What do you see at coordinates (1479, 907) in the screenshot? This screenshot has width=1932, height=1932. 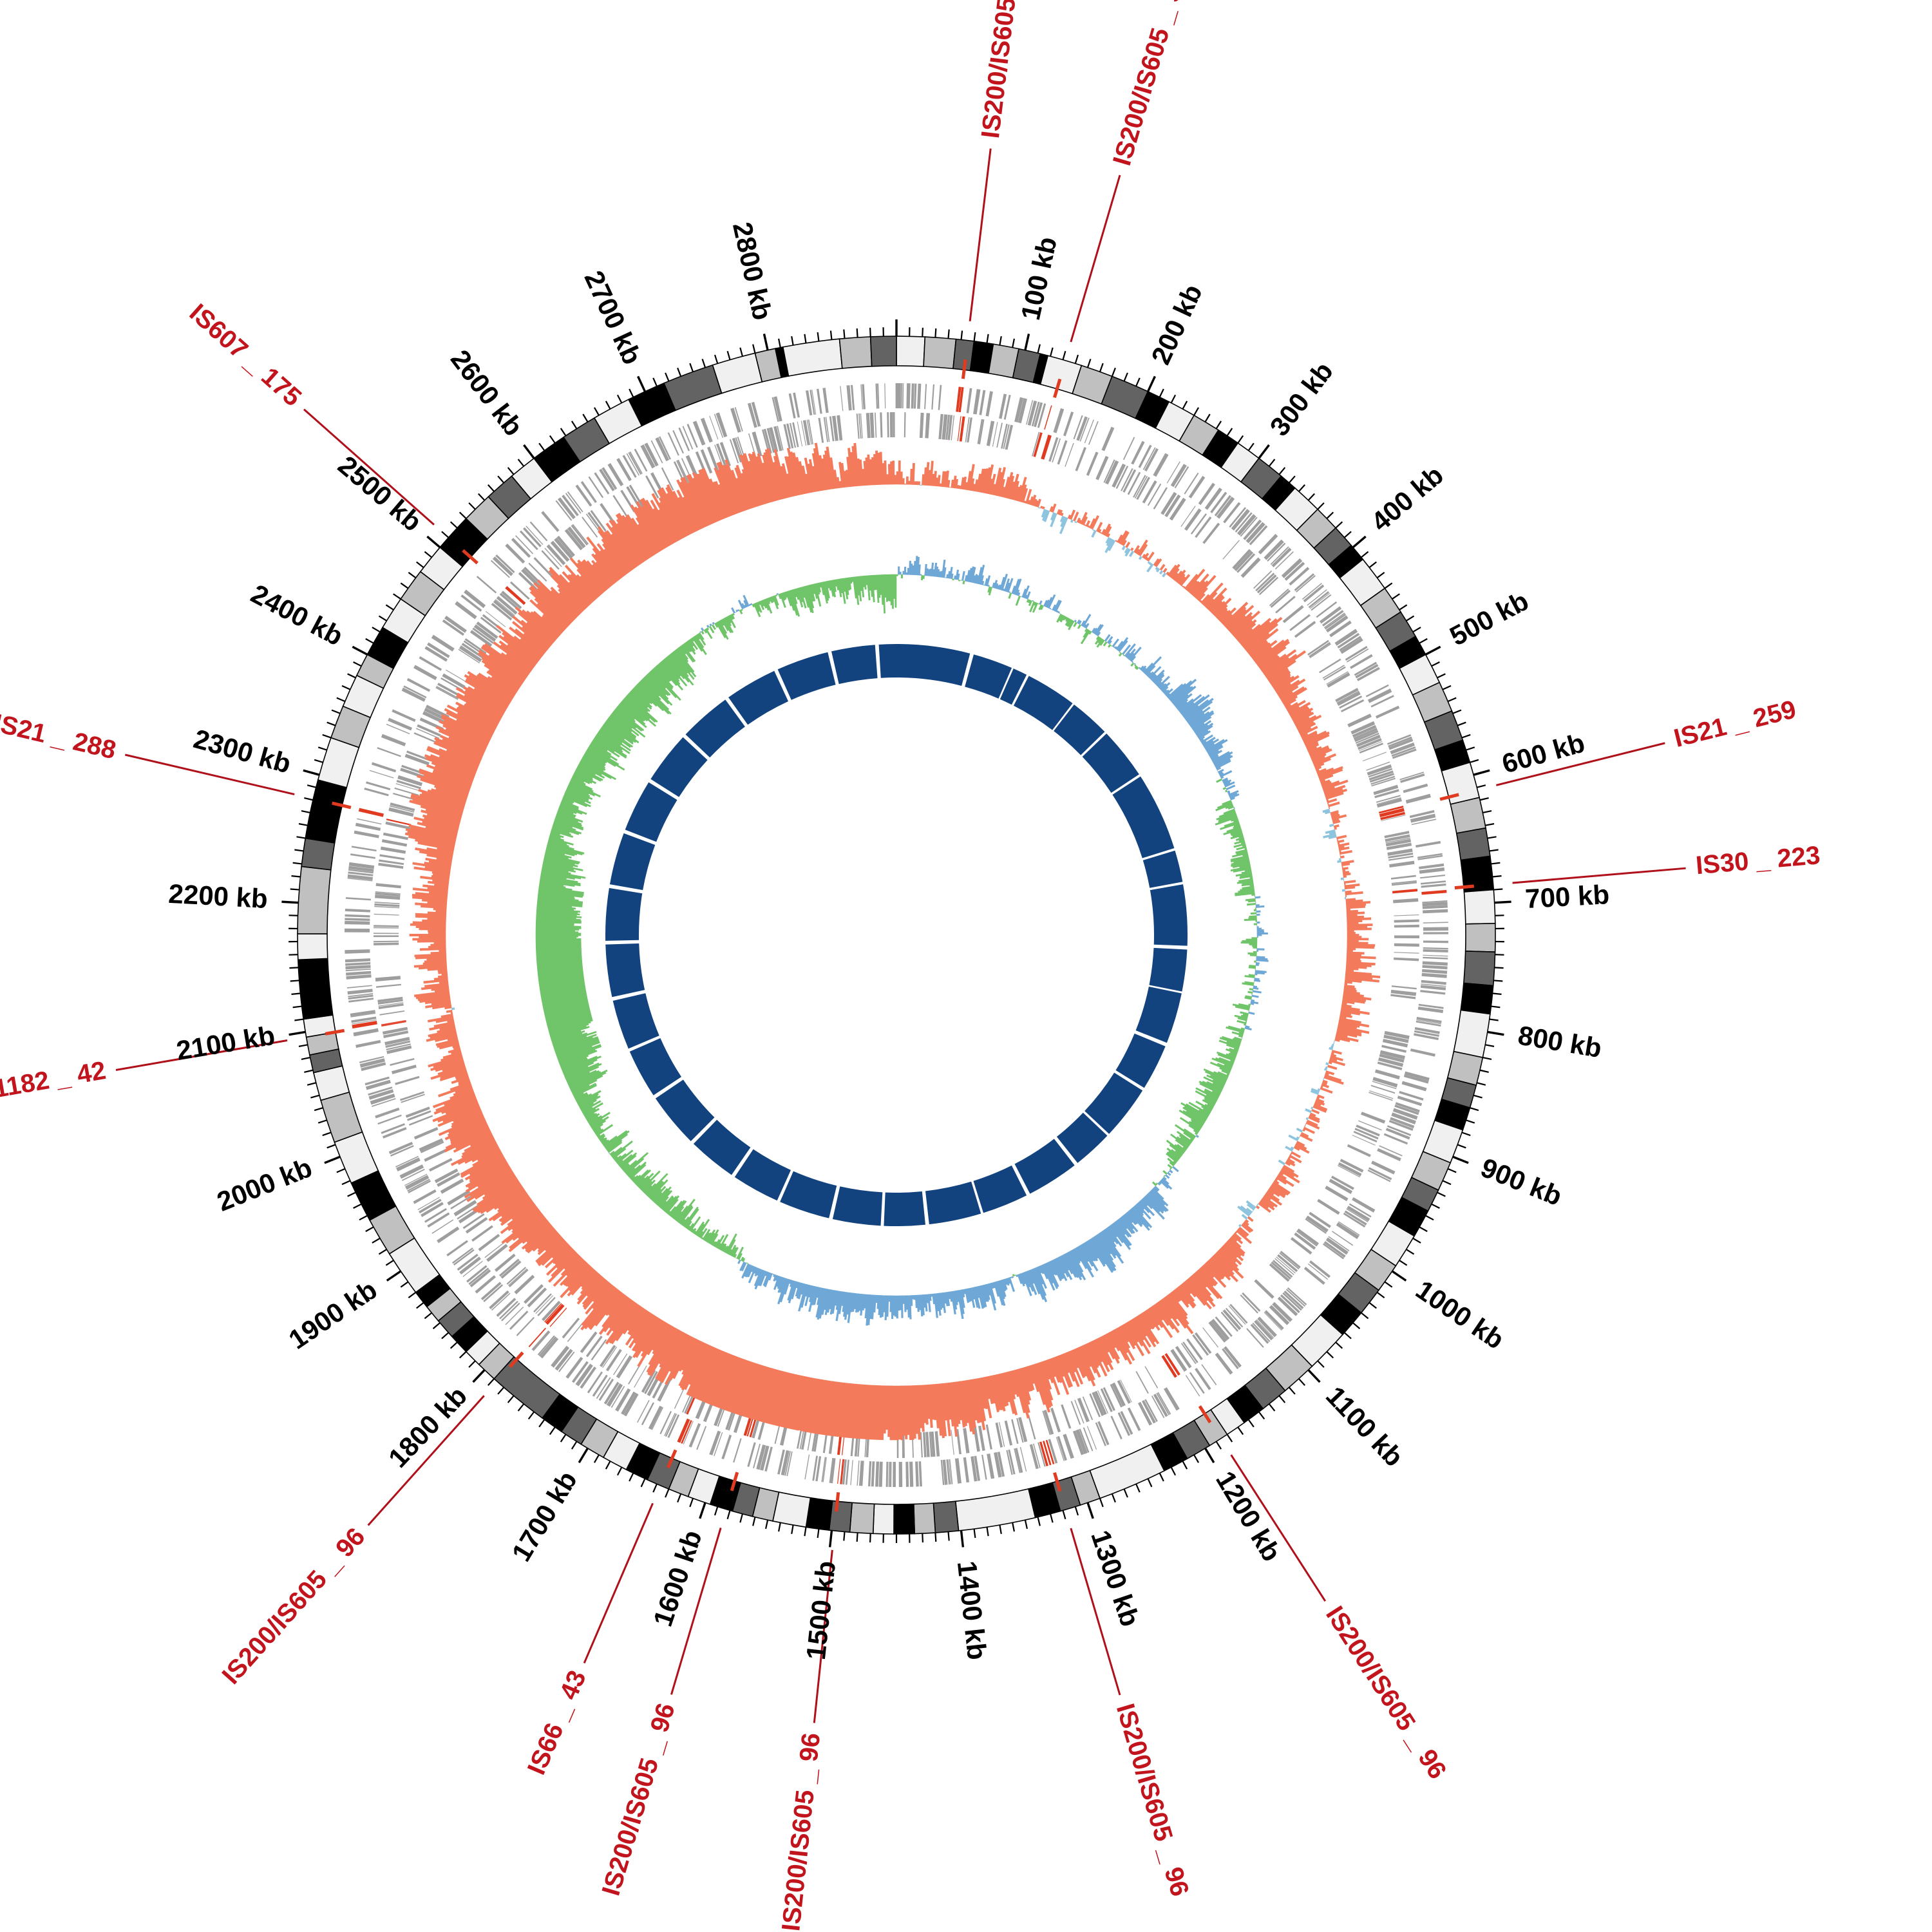 I see `ideogram-band` at bounding box center [1479, 907].